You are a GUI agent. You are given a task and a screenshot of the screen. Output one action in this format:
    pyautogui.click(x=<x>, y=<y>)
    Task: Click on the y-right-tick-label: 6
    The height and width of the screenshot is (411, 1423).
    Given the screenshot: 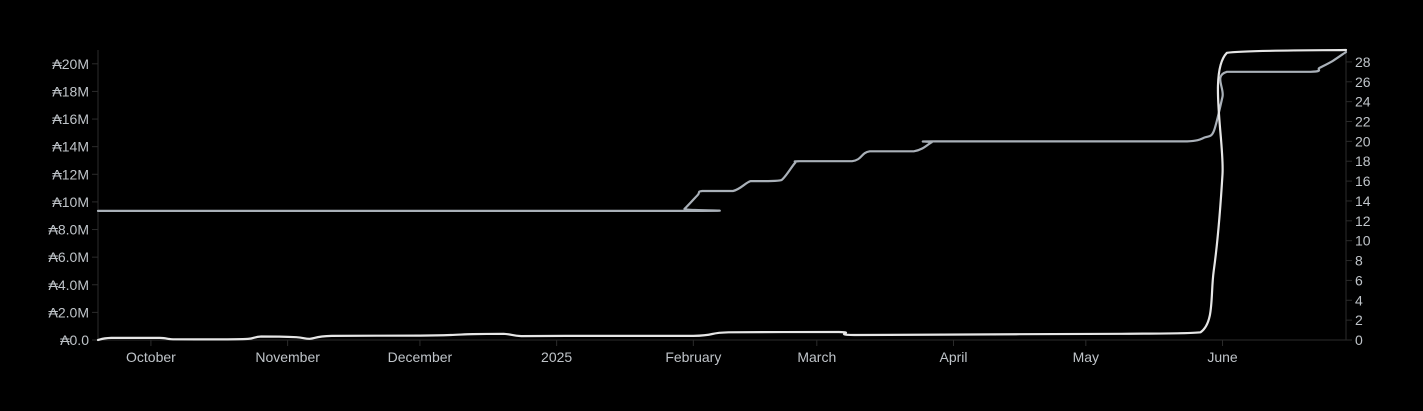 What is the action you would take?
    pyautogui.click(x=1359, y=280)
    